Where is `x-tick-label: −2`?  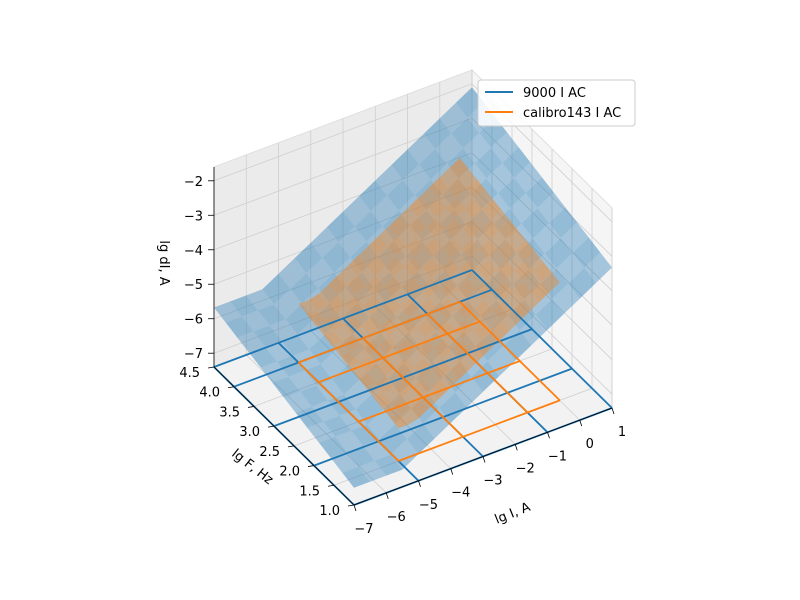
x-tick-label: −2 is located at coordinates (525, 468).